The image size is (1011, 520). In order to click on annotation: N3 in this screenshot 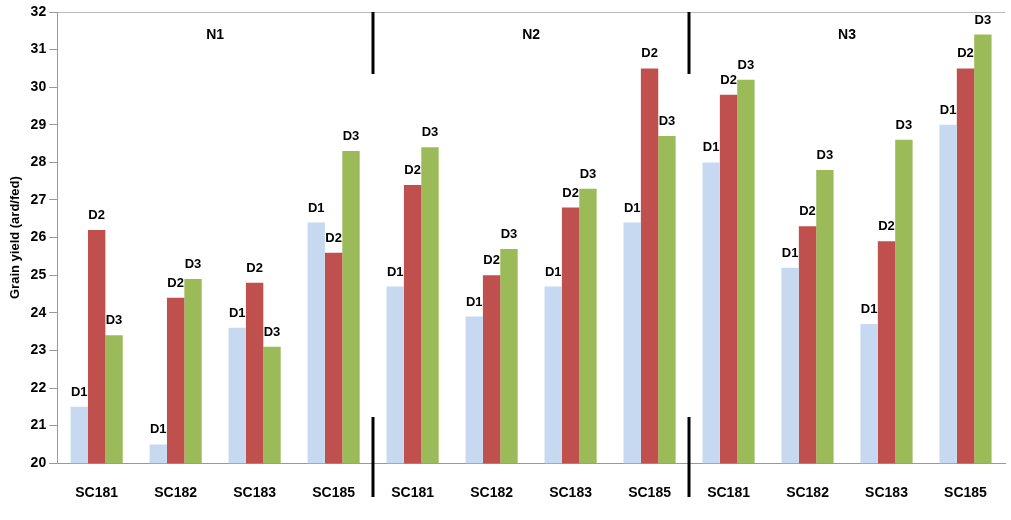, I will do `click(847, 33)`.